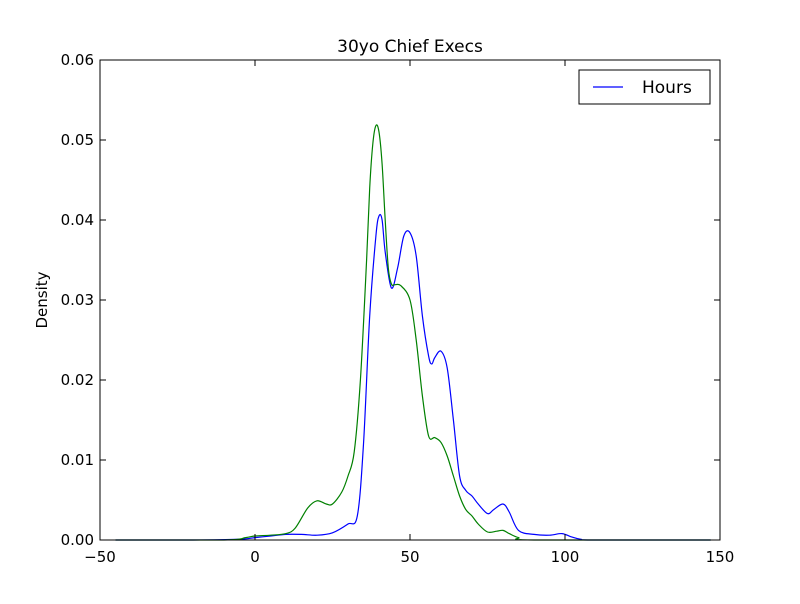  Describe the element at coordinates (720, 557) in the screenshot. I see `x-tick-label: 150` at that location.